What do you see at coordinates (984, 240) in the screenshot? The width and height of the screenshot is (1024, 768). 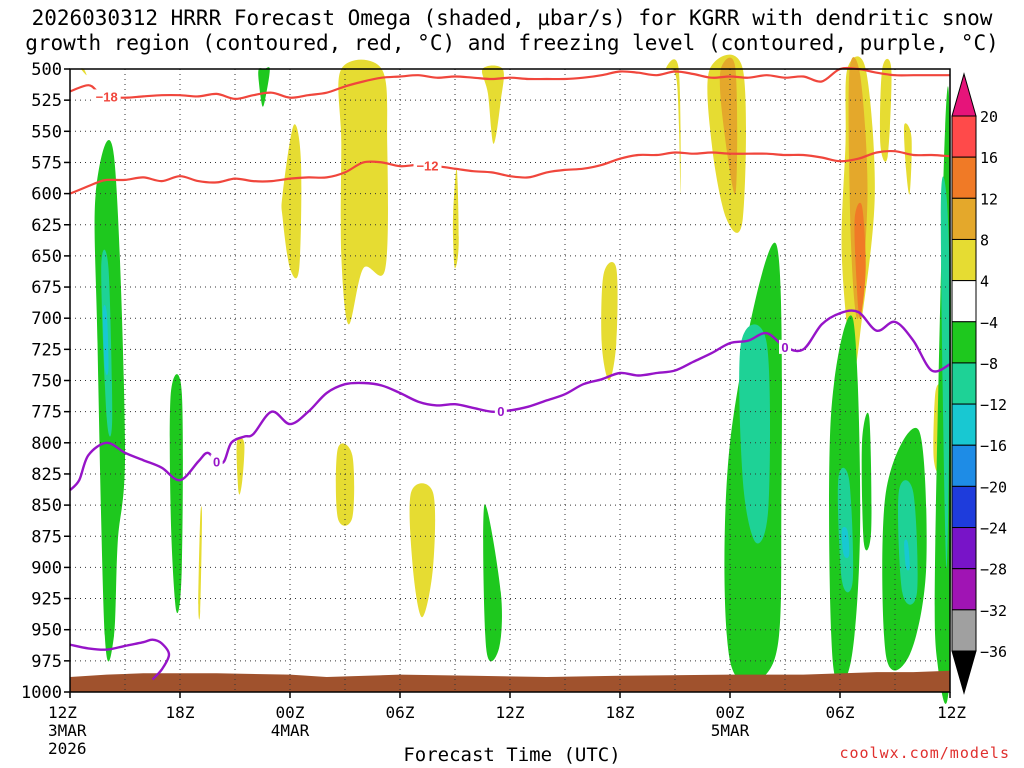 I see `colorbar-label-3: 8` at bounding box center [984, 240].